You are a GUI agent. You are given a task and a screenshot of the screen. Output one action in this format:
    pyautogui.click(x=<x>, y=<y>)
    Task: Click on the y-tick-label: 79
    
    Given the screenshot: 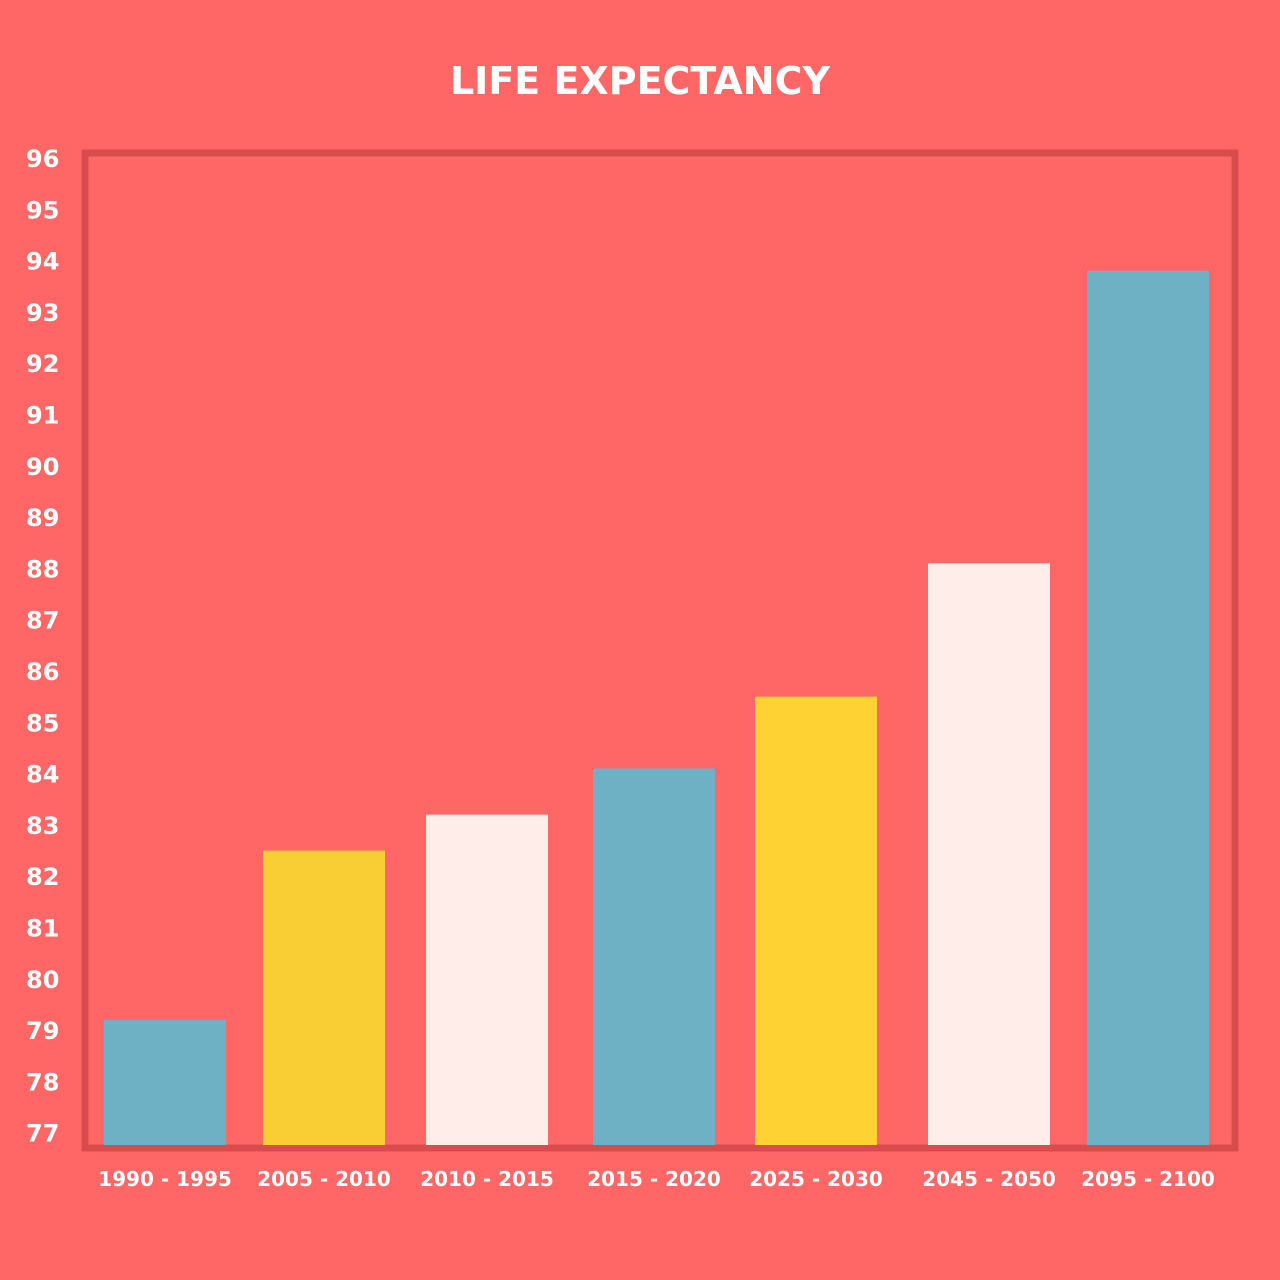 What is the action you would take?
    pyautogui.click(x=42, y=1031)
    